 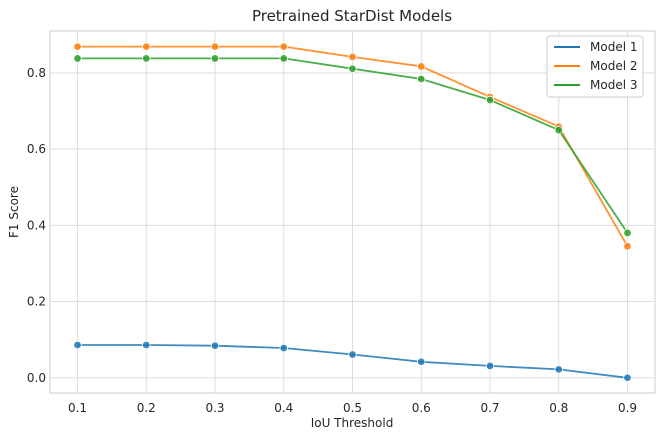 What do you see at coordinates (14, 212) in the screenshot?
I see `y-axis-label: F1 Score` at bounding box center [14, 212].